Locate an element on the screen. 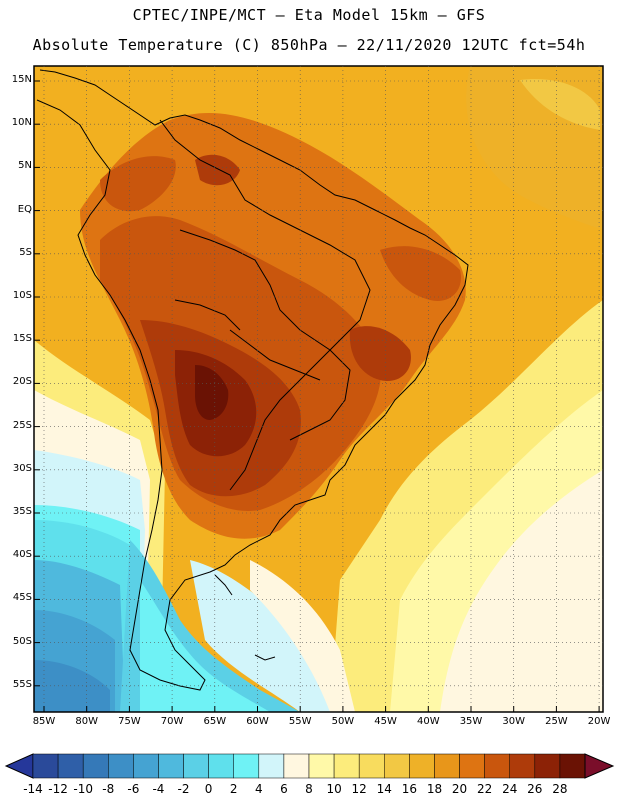  colorbar-label: 4 is located at coordinates (258, 789).